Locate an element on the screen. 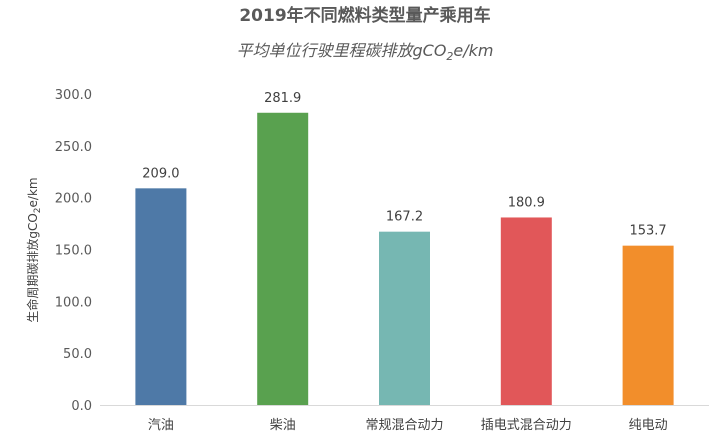 The width and height of the screenshot is (719, 444). x-tick-label: 常规混合动力 is located at coordinates (404, 425).